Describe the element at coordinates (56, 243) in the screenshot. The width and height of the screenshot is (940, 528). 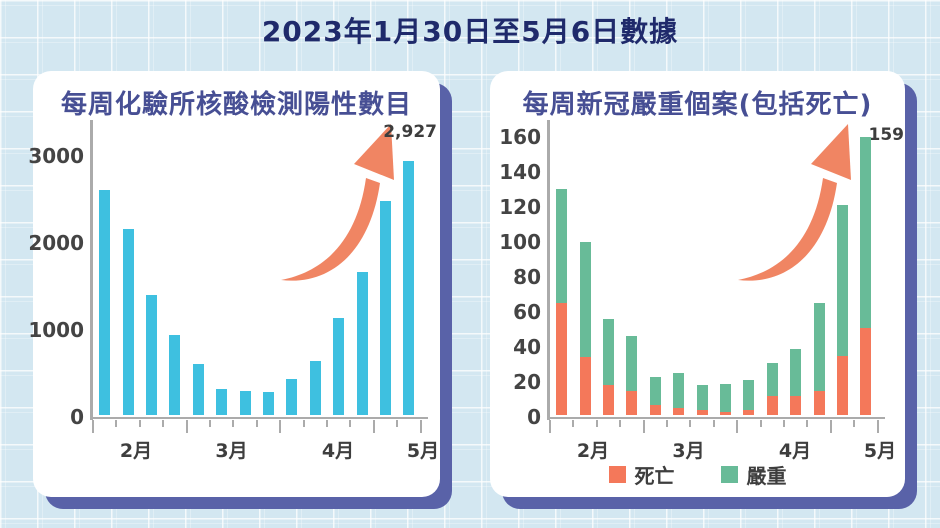
I see `y-tick-label: 2000` at that location.